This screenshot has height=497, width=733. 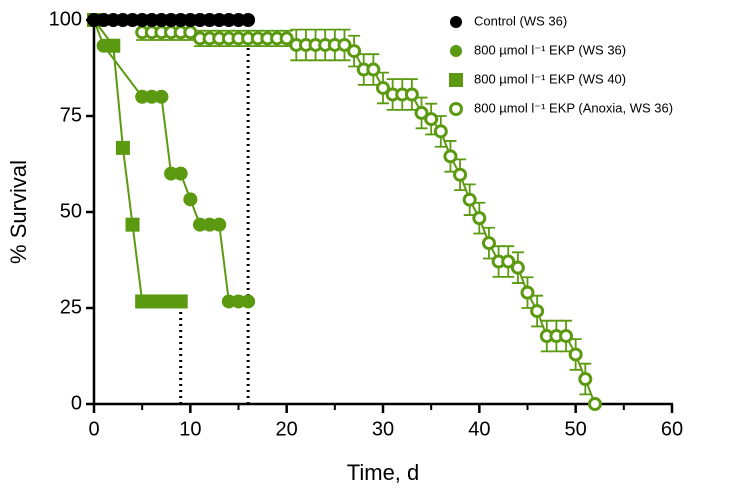 What do you see at coordinates (520, 20) in the screenshot?
I see `legend-label: Control (WS 36)` at bounding box center [520, 20].